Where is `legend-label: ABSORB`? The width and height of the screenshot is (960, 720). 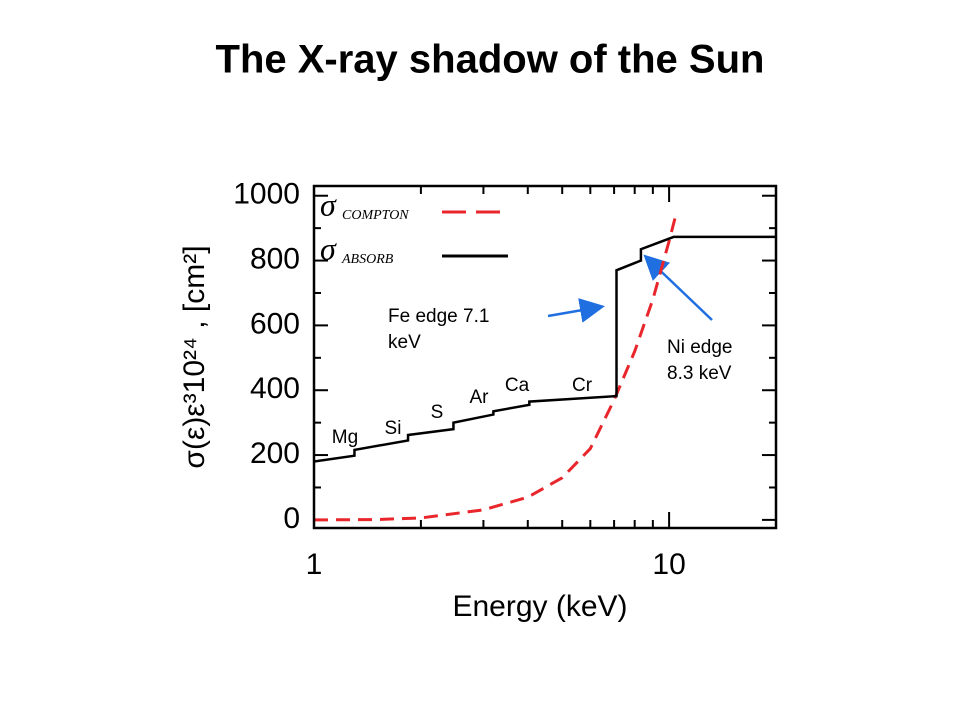 legend-label: ABSORB is located at coordinates (367, 259).